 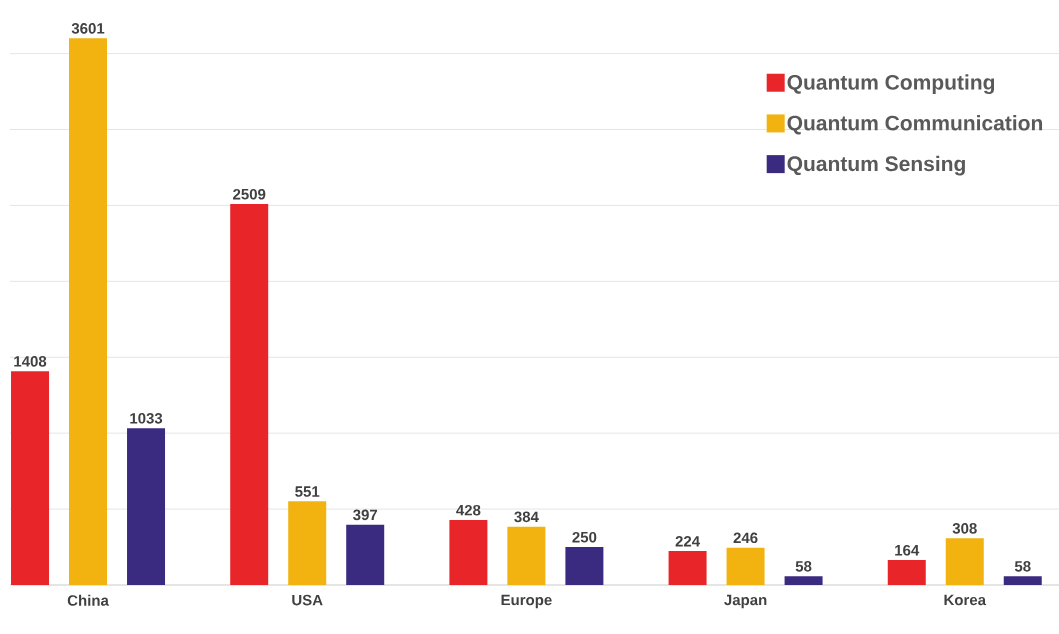 What do you see at coordinates (307, 491) in the screenshot?
I see `data-label: 551` at bounding box center [307, 491].